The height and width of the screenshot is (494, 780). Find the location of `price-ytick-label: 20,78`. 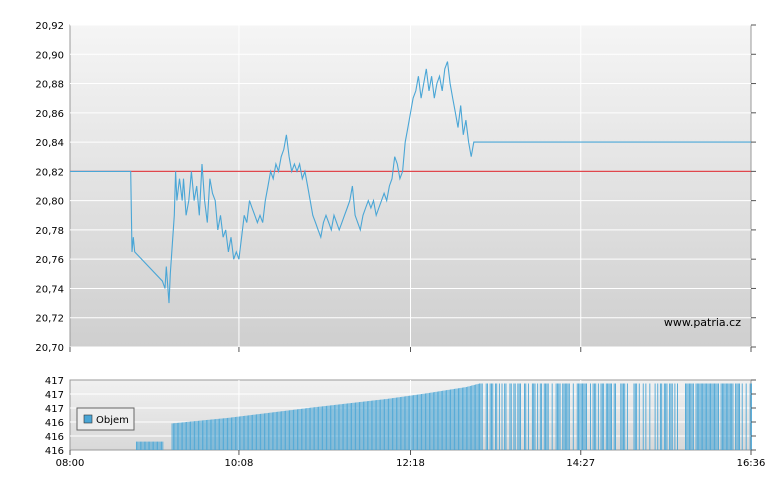

price-ytick-label: 20,78 is located at coordinates (49, 231).